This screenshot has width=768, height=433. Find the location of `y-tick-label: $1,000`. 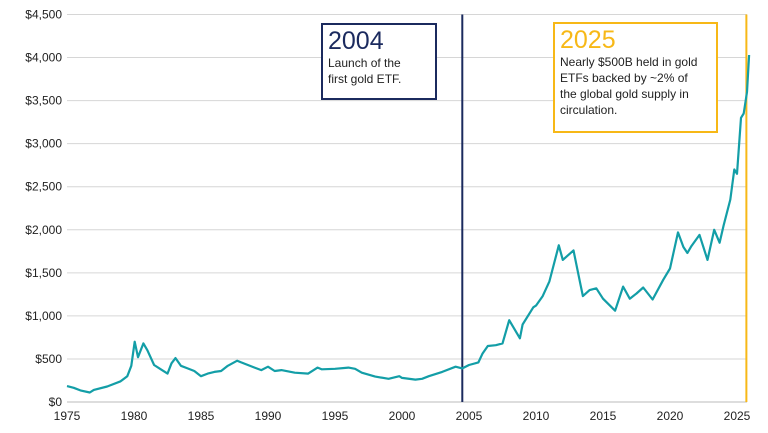

y-tick-label: $1,000 is located at coordinates (43, 316).